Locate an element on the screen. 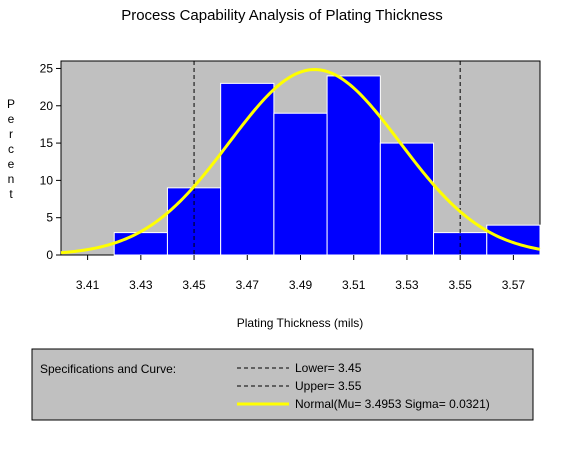 This screenshot has height=450, width=565. bar-3.47 is located at coordinates (247, 169).